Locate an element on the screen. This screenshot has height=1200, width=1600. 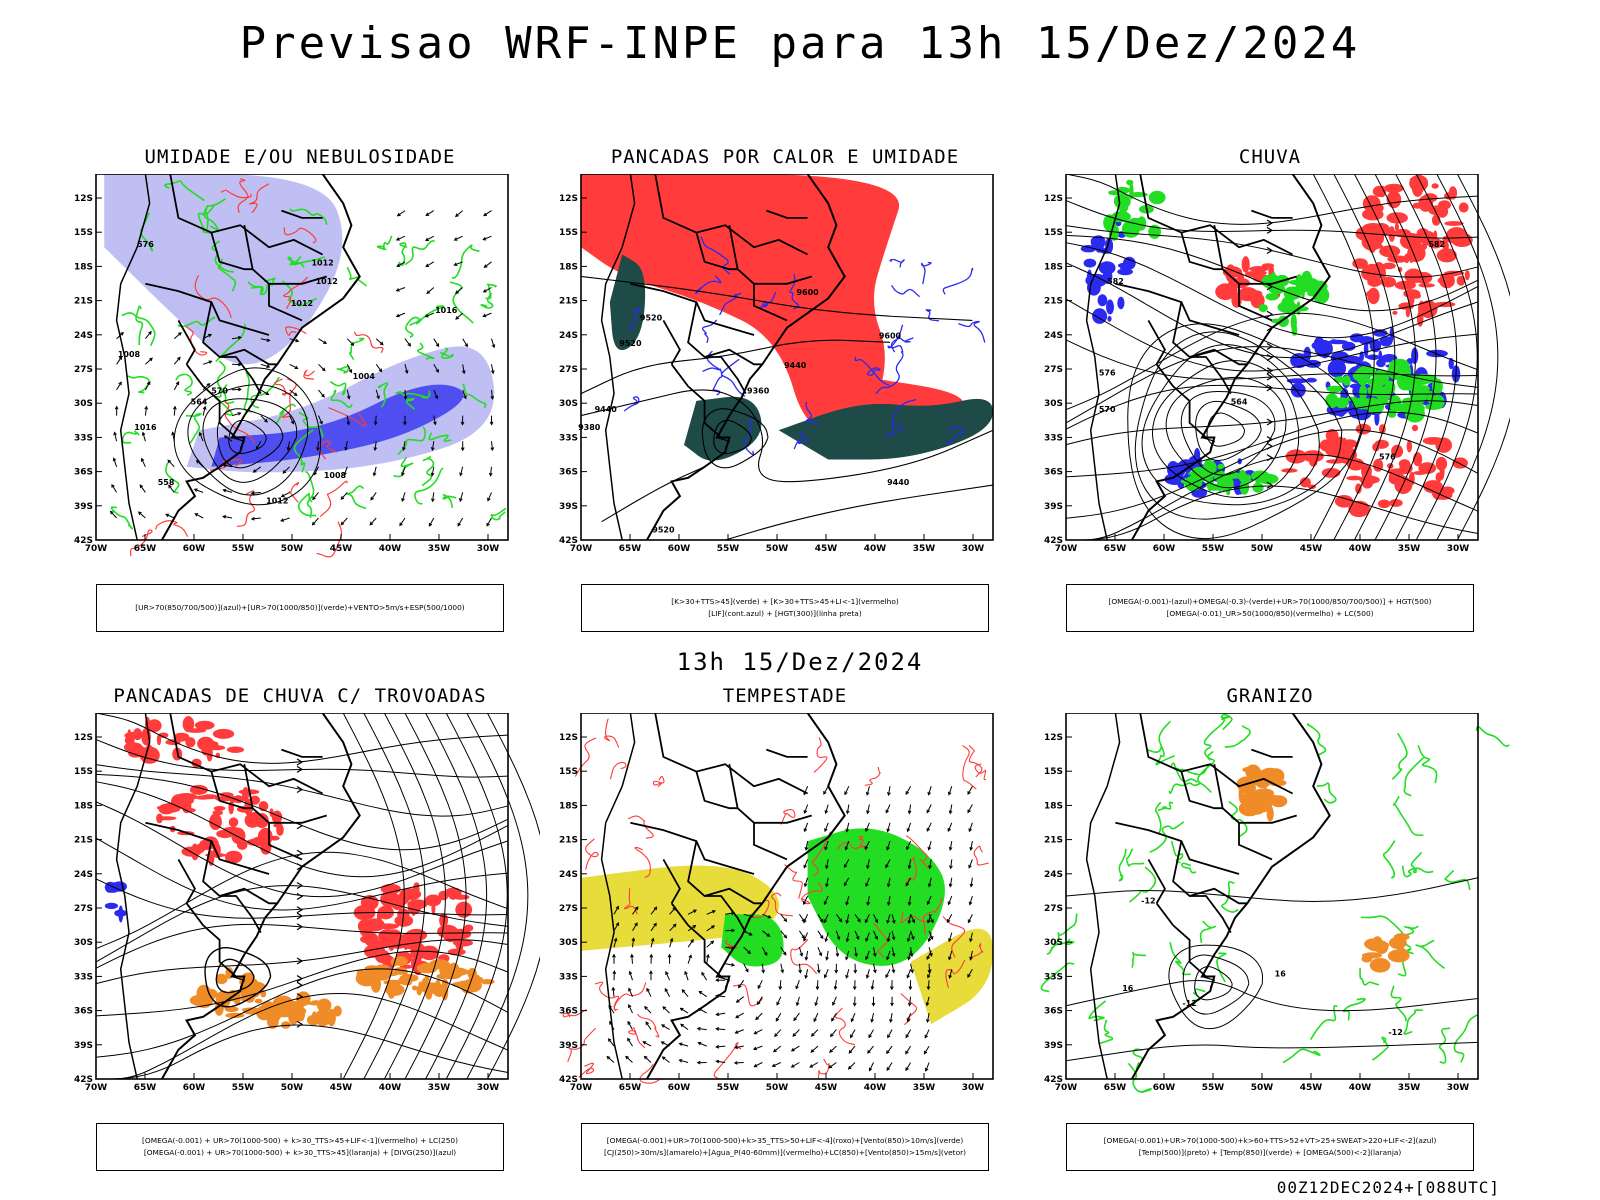
lon-label: 70W is located at coordinates (96, 549).